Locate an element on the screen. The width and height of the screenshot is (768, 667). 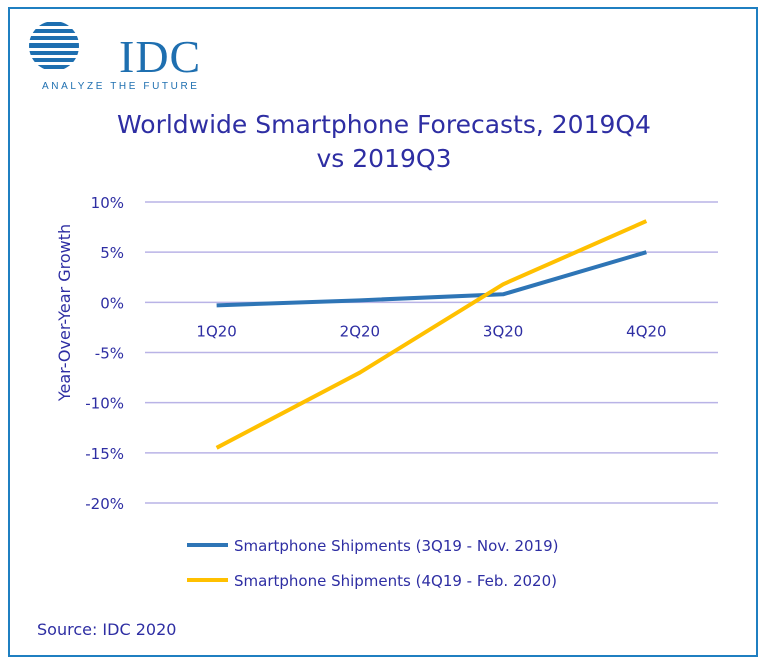
logo-wordmark: IDC is located at coordinates (160, 56).